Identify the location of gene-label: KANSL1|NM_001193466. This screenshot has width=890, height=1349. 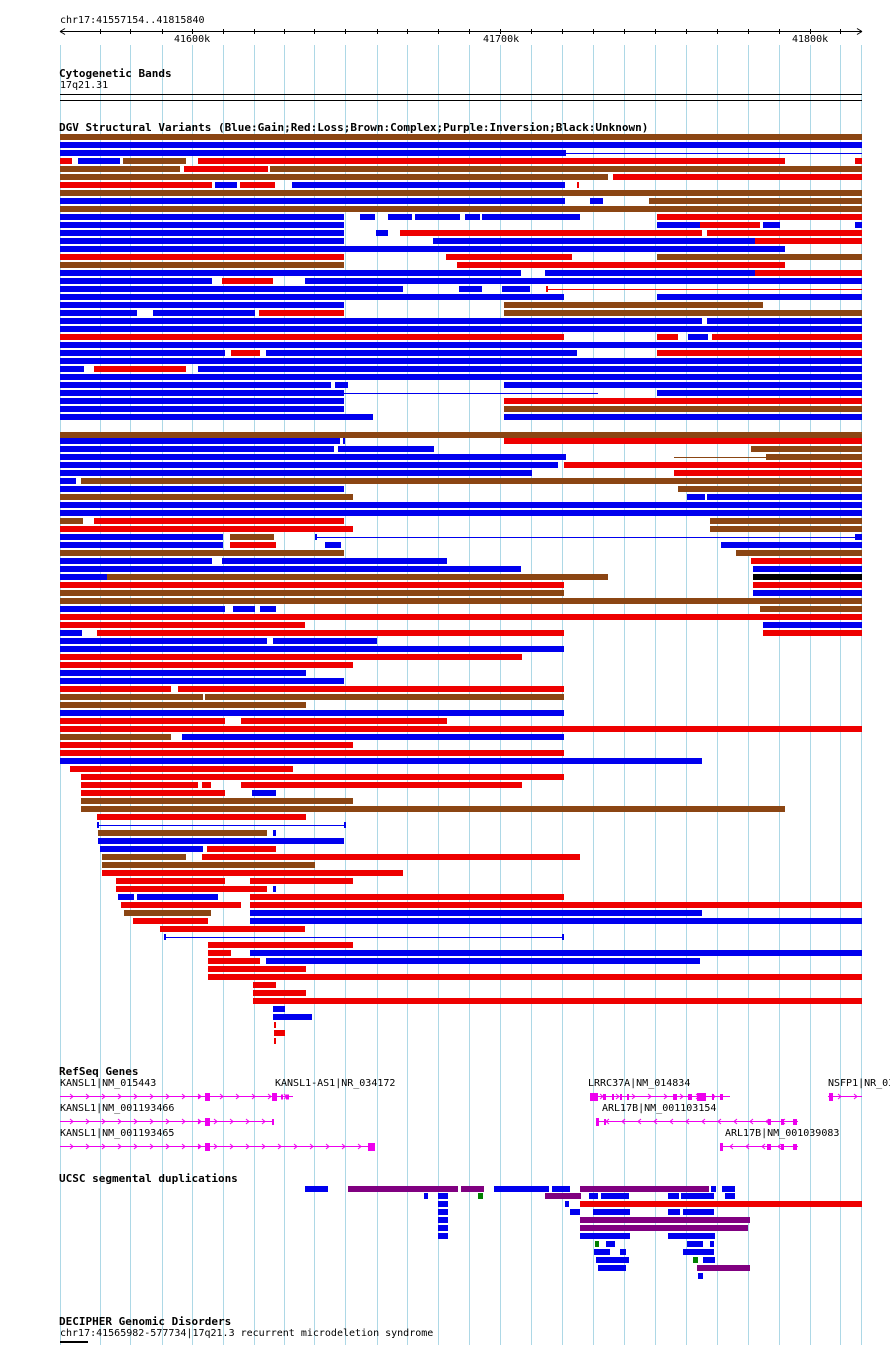
(117, 1108).